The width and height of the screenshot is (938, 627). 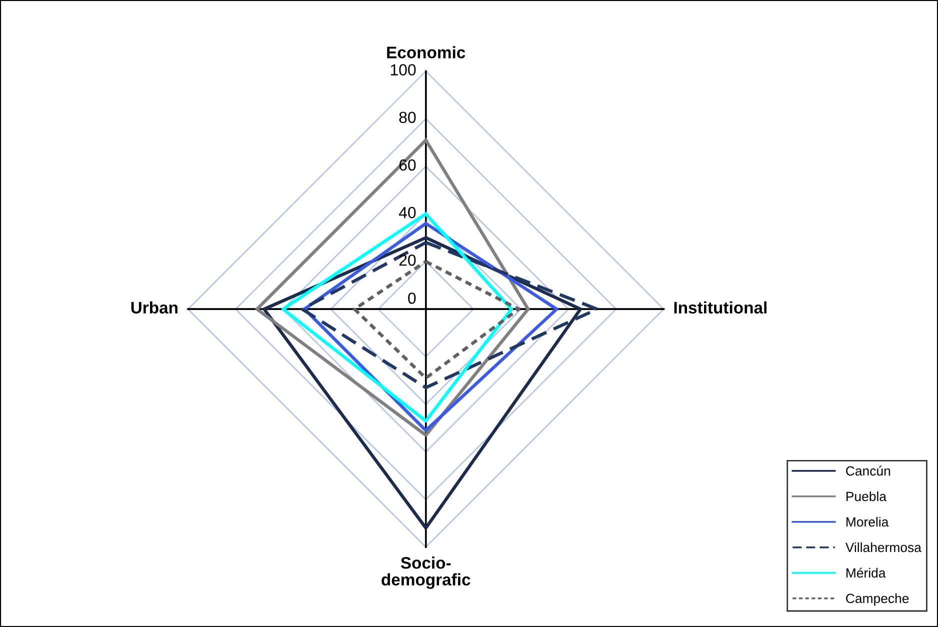 What do you see at coordinates (407, 118) in the screenshot?
I see `y-tick-label: 80` at bounding box center [407, 118].